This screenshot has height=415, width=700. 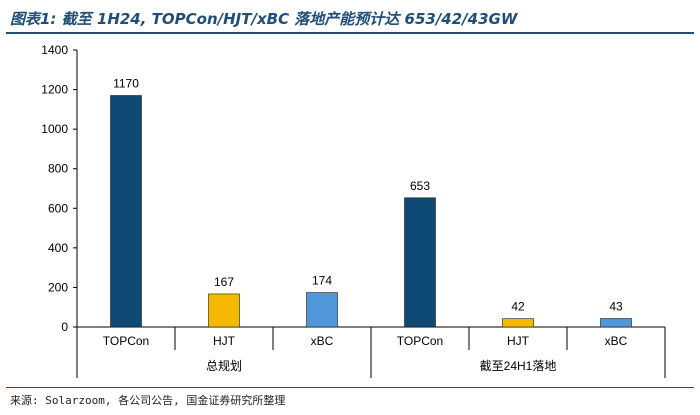 I want to click on source-note: 来源: Solarzoom, 各公司公告, 国金证券研究所整理, so click(x=148, y=400).